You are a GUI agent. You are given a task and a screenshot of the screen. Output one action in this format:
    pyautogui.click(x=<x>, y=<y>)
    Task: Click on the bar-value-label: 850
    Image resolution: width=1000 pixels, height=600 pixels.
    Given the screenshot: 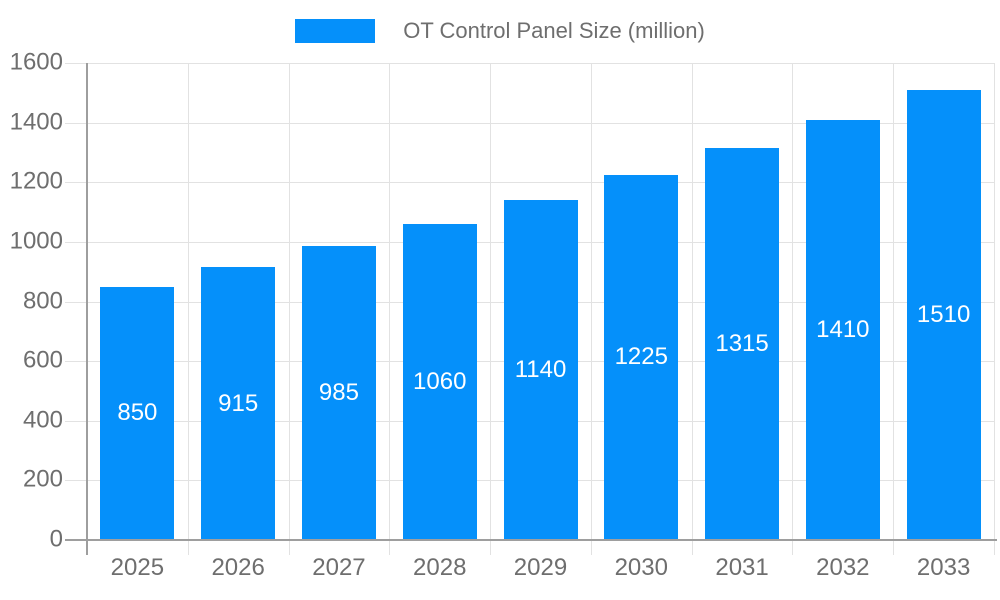 What is the action you would take?
    pyautogui.click(x=137, y=413)
    